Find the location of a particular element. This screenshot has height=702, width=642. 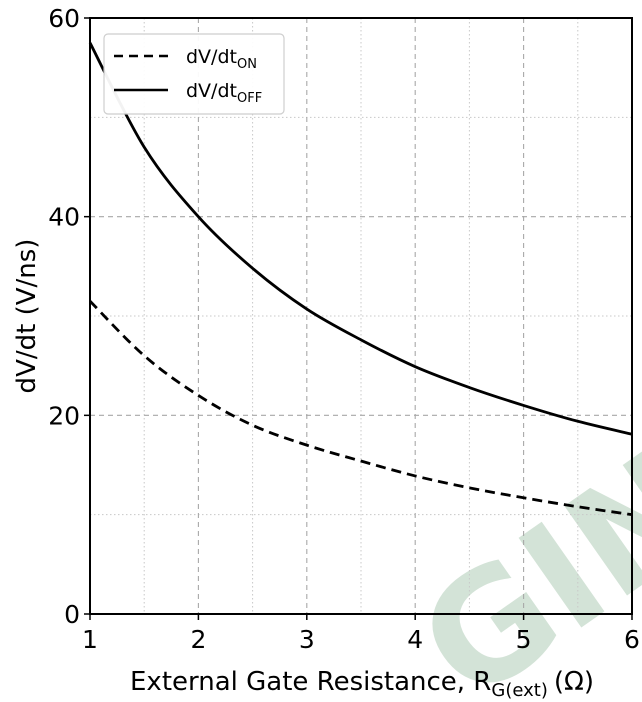

x-axis-title-unit: (Ω) is located at coordinates (574, 682).